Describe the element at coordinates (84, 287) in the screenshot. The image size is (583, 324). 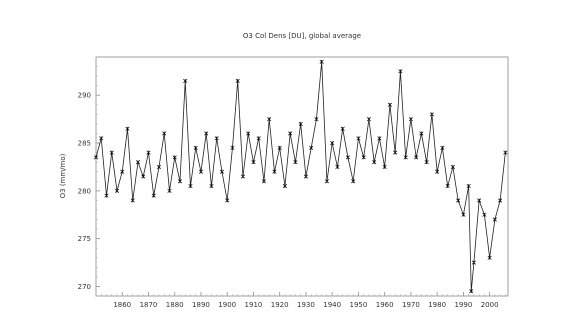
I see `y-tick-label: 270` at that location.